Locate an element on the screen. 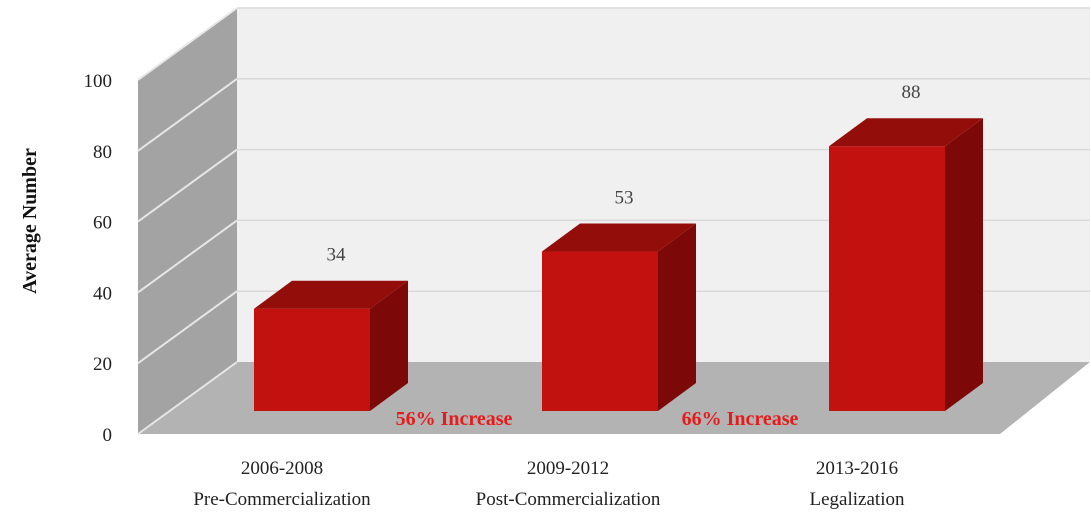 Image resolution: width=1091 pixels, height=516 pixels. x-category-label: Post-Commercialization is located at coordinates (568, 499).